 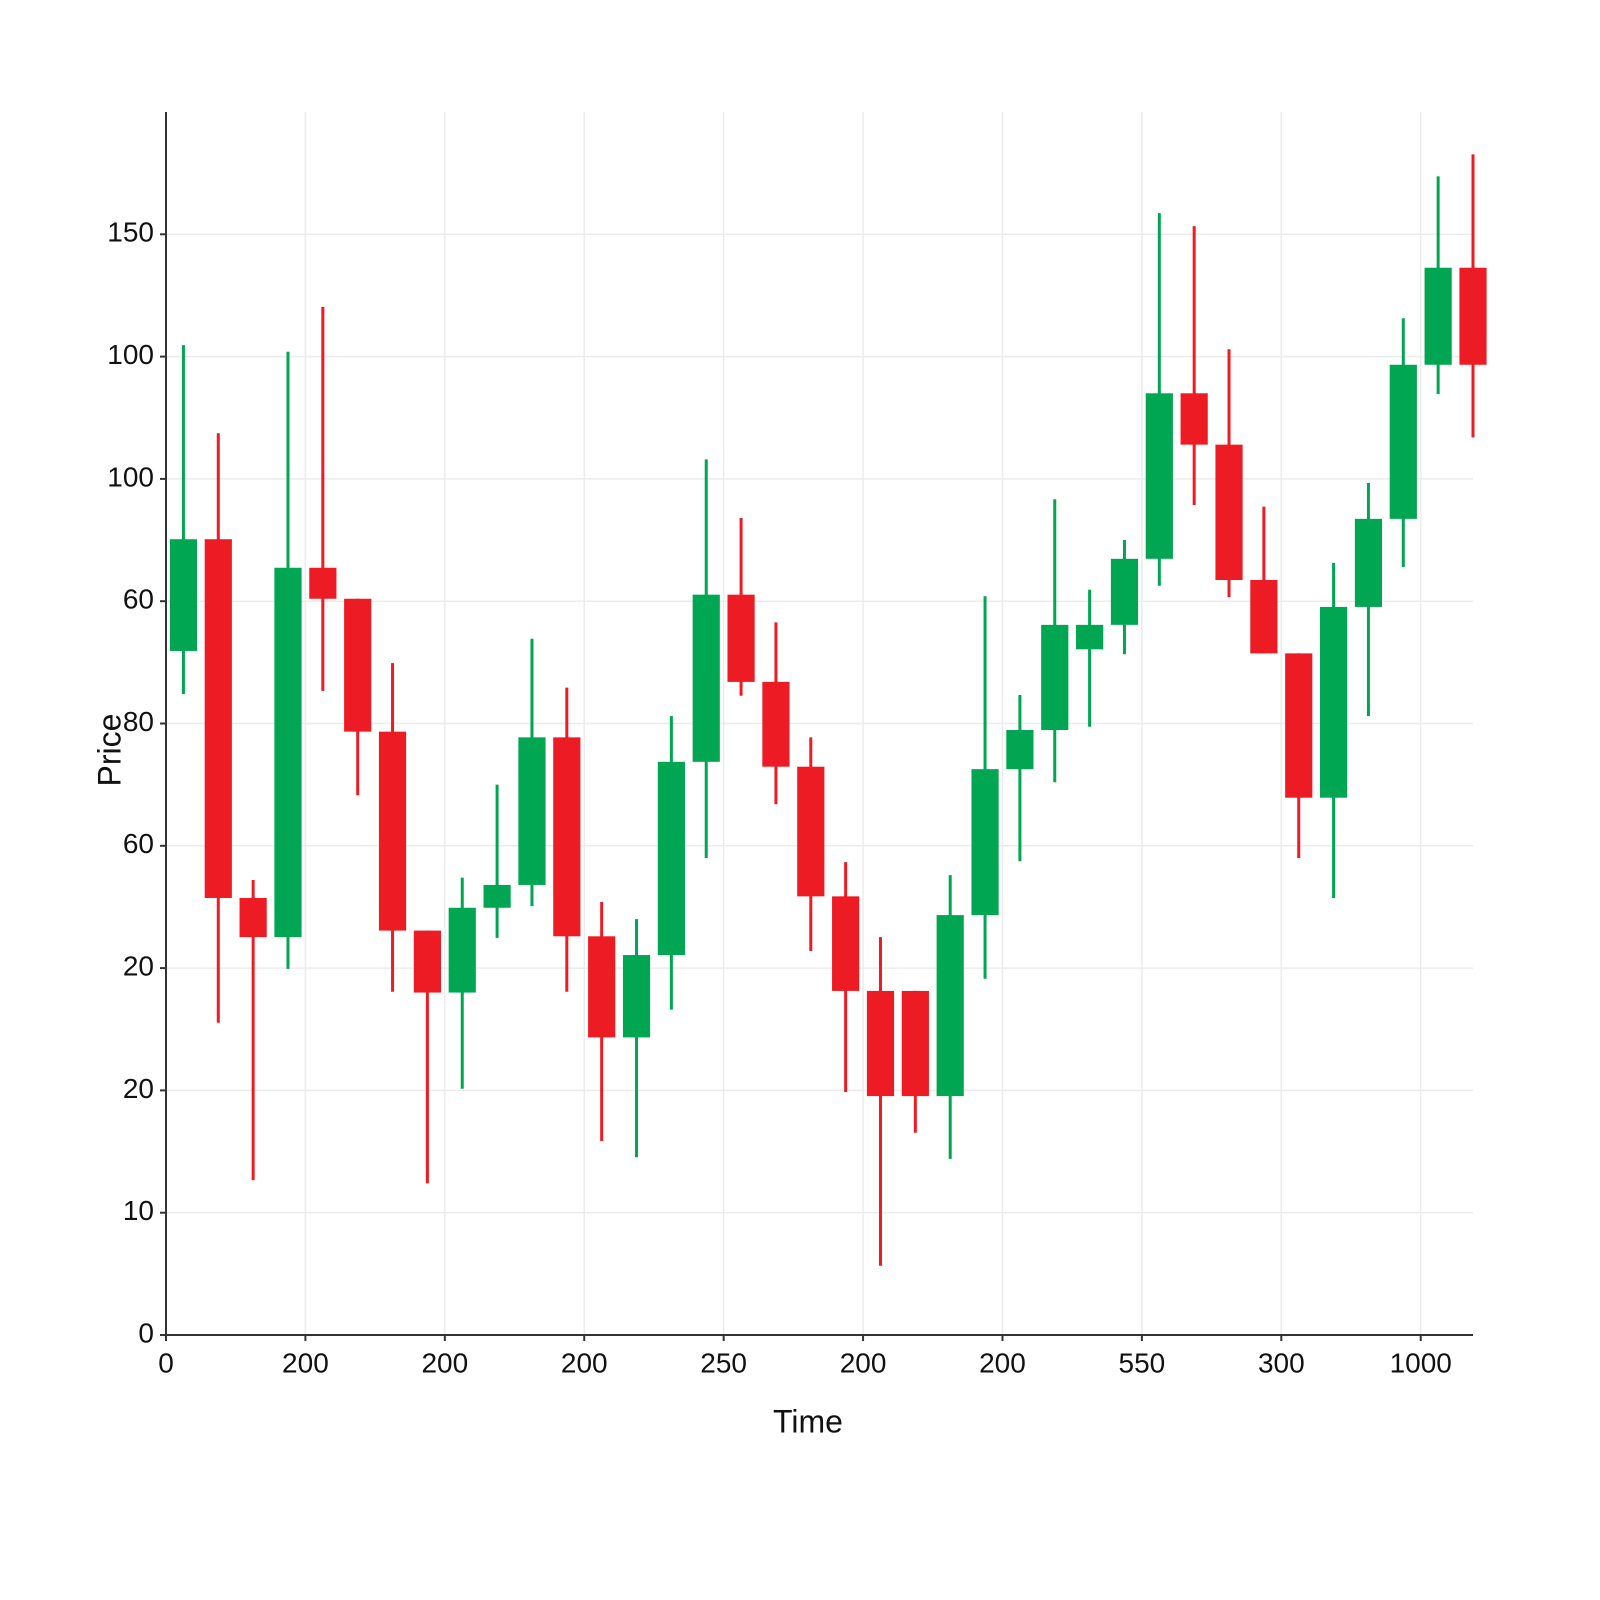 What do you see at coordinates (138, 721) in the screenshot?
I see `y-tick-label: 80` at bounding box center [138, 721].